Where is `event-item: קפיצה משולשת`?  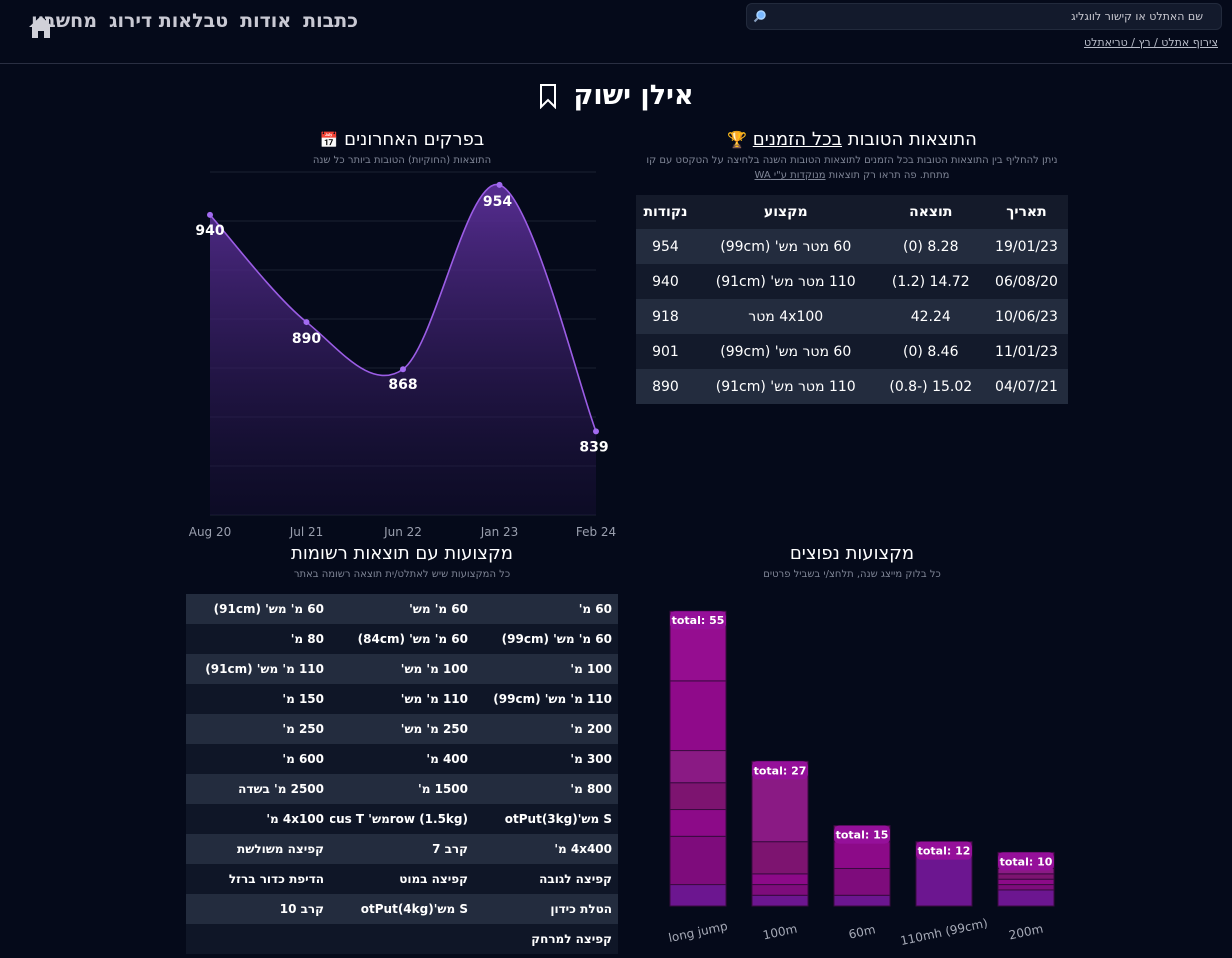 event-item: קפיצה משולשת is located at coordinates (280, 849).